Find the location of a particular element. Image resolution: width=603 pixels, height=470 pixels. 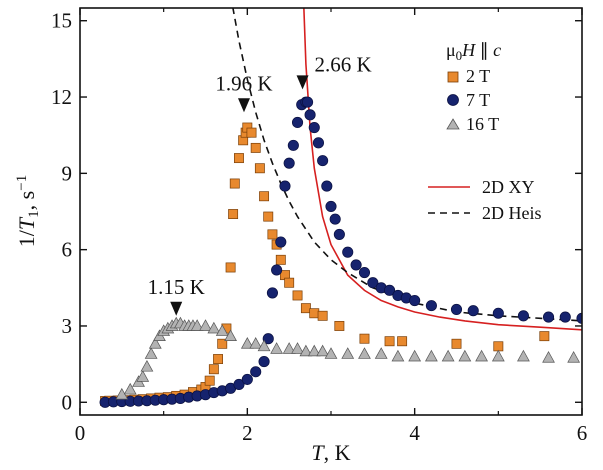

y-tick-label: 9 is located at coordinates (67, 173).